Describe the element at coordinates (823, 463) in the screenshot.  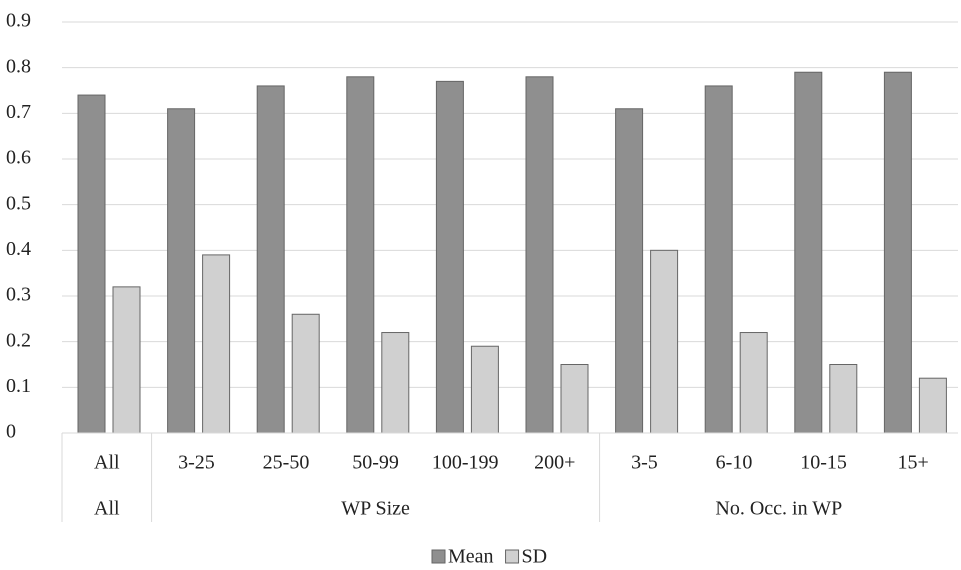
I see `x-tick-label: 10-15` at that location.